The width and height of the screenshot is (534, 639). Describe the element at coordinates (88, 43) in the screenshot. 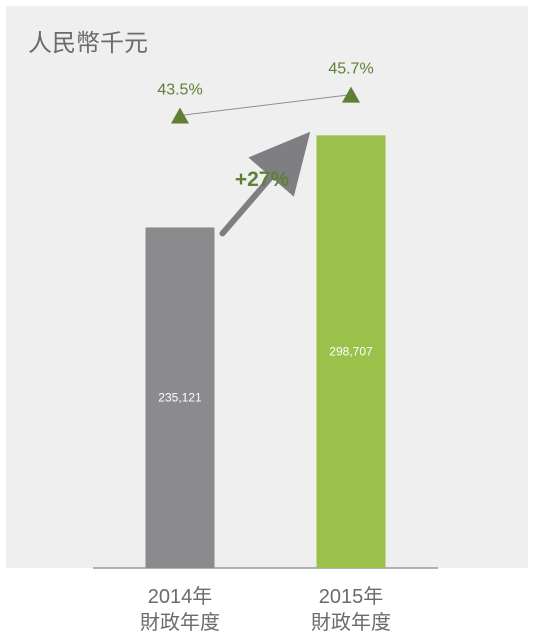

I see `unit-label: 人民幣千元` at that location.